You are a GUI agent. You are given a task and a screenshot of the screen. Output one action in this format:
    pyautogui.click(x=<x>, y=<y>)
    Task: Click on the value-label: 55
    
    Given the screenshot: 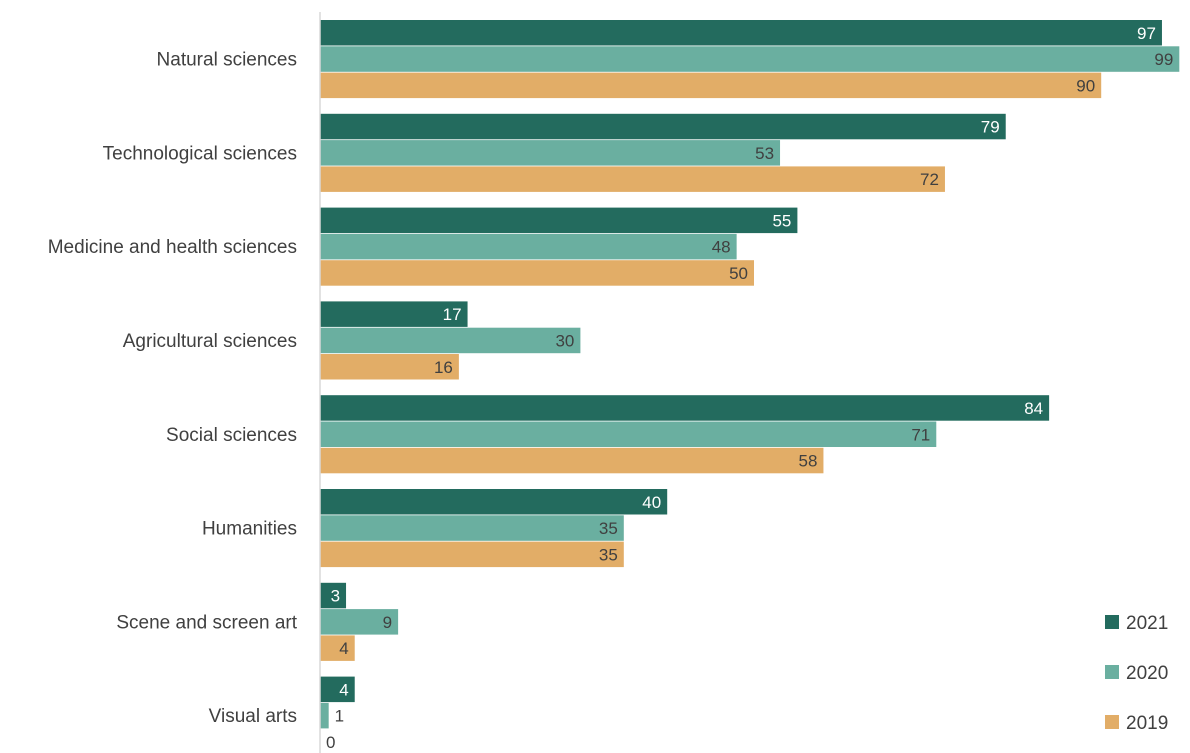 What is the action you would take?
    pyautogui.click(x=781, y=220)
    